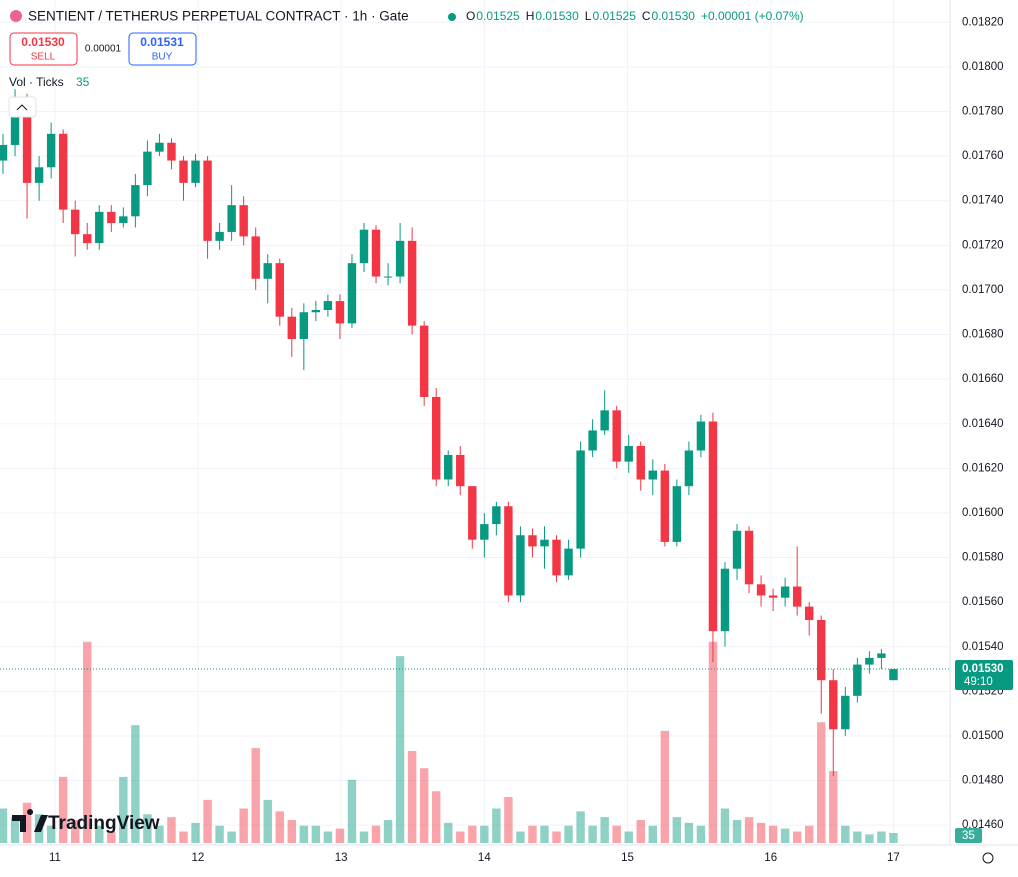 The width and height of the screenshot is (1018, 877). I want to click on logo-text: TradingView, so click(104, 823).